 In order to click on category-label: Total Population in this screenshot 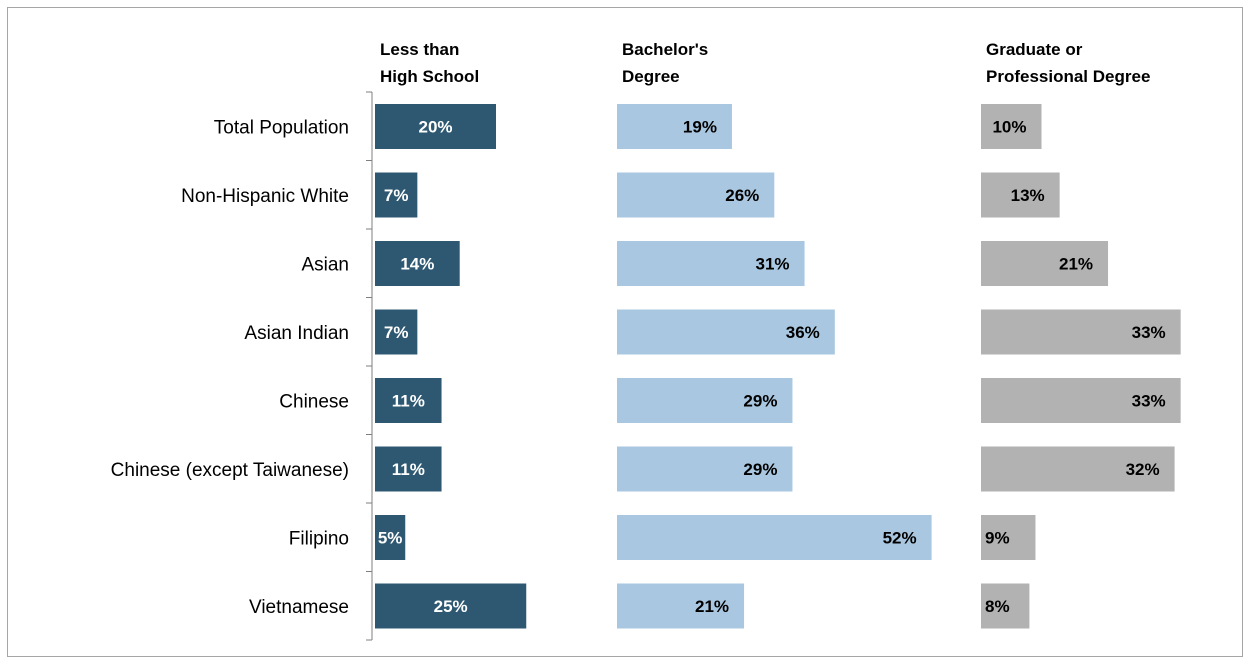, I will do `click(281, 128)`.